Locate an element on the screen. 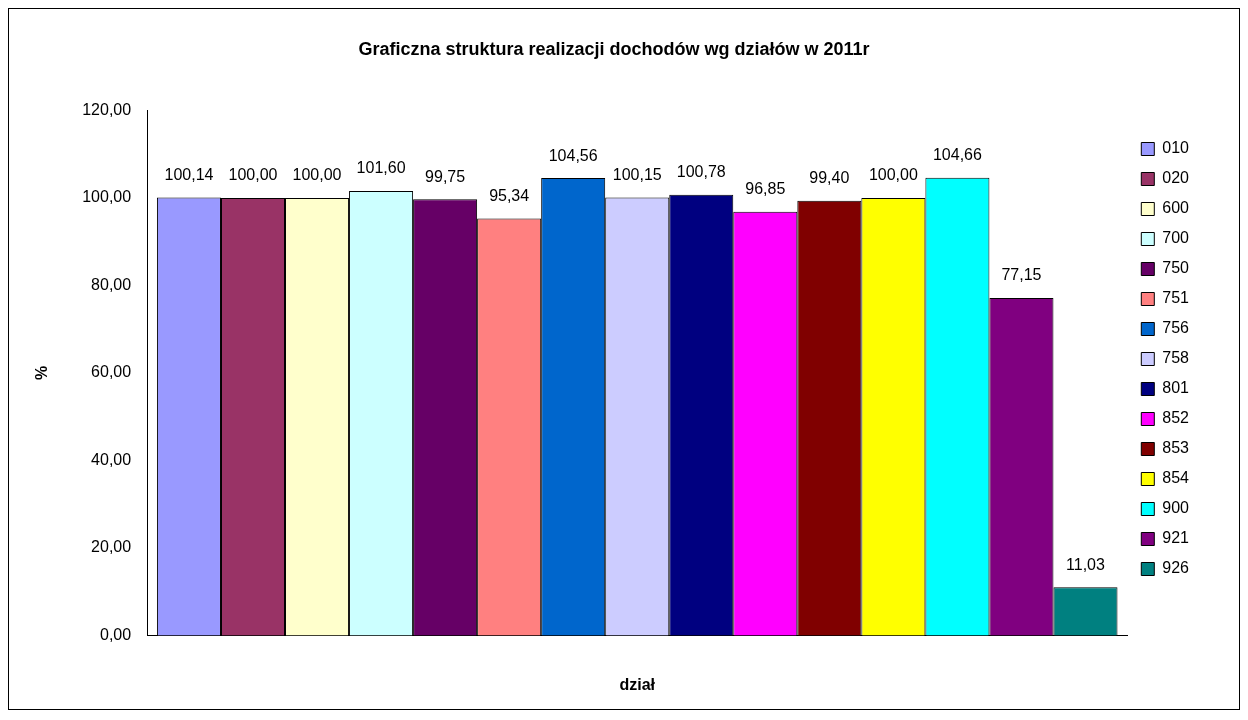 Image resolution: width=1248 pixels, height=720 pixels. y-tick-label: 40,00 is located at coordinates (111, 459).